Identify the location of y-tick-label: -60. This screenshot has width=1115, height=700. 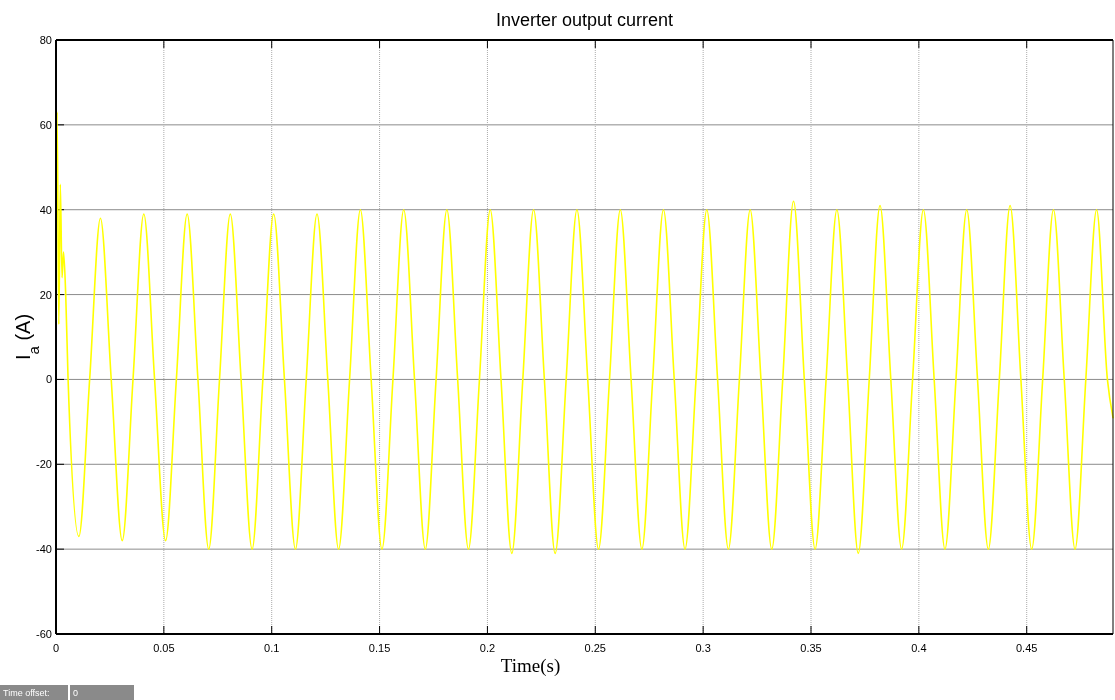
(44, 634).